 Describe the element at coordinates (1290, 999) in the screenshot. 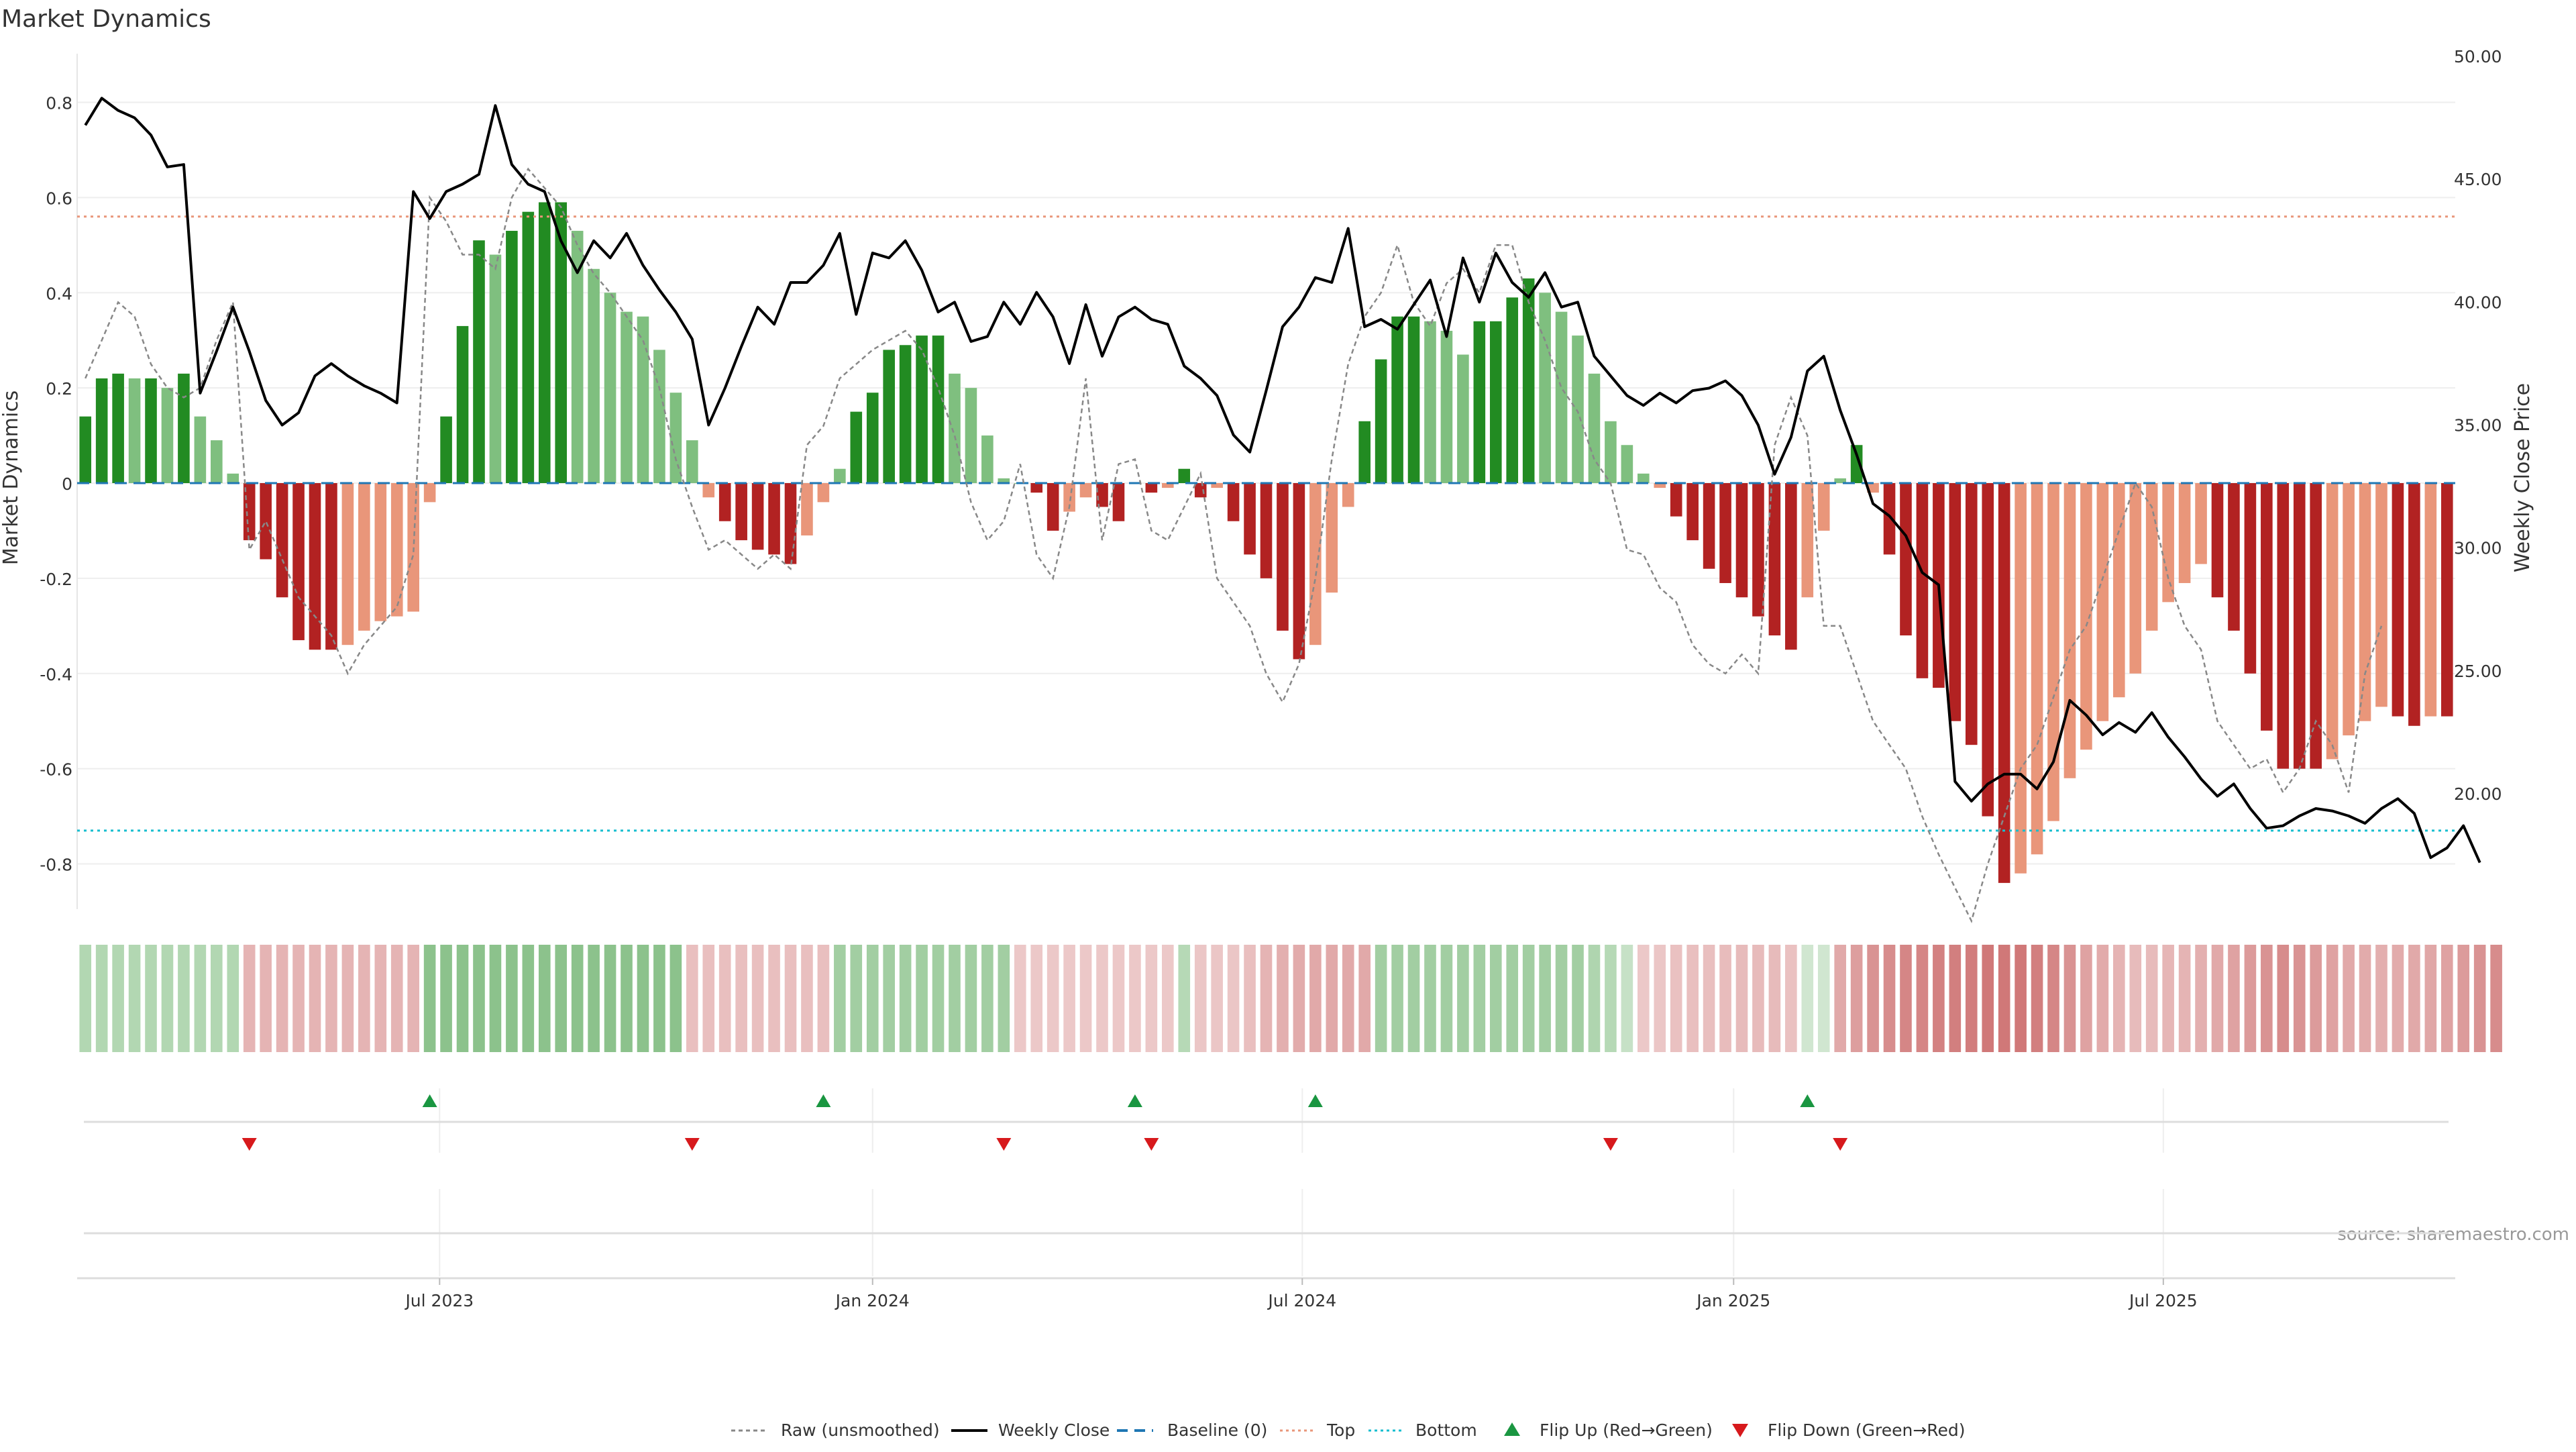

I see `strength-ribbon` at that location.